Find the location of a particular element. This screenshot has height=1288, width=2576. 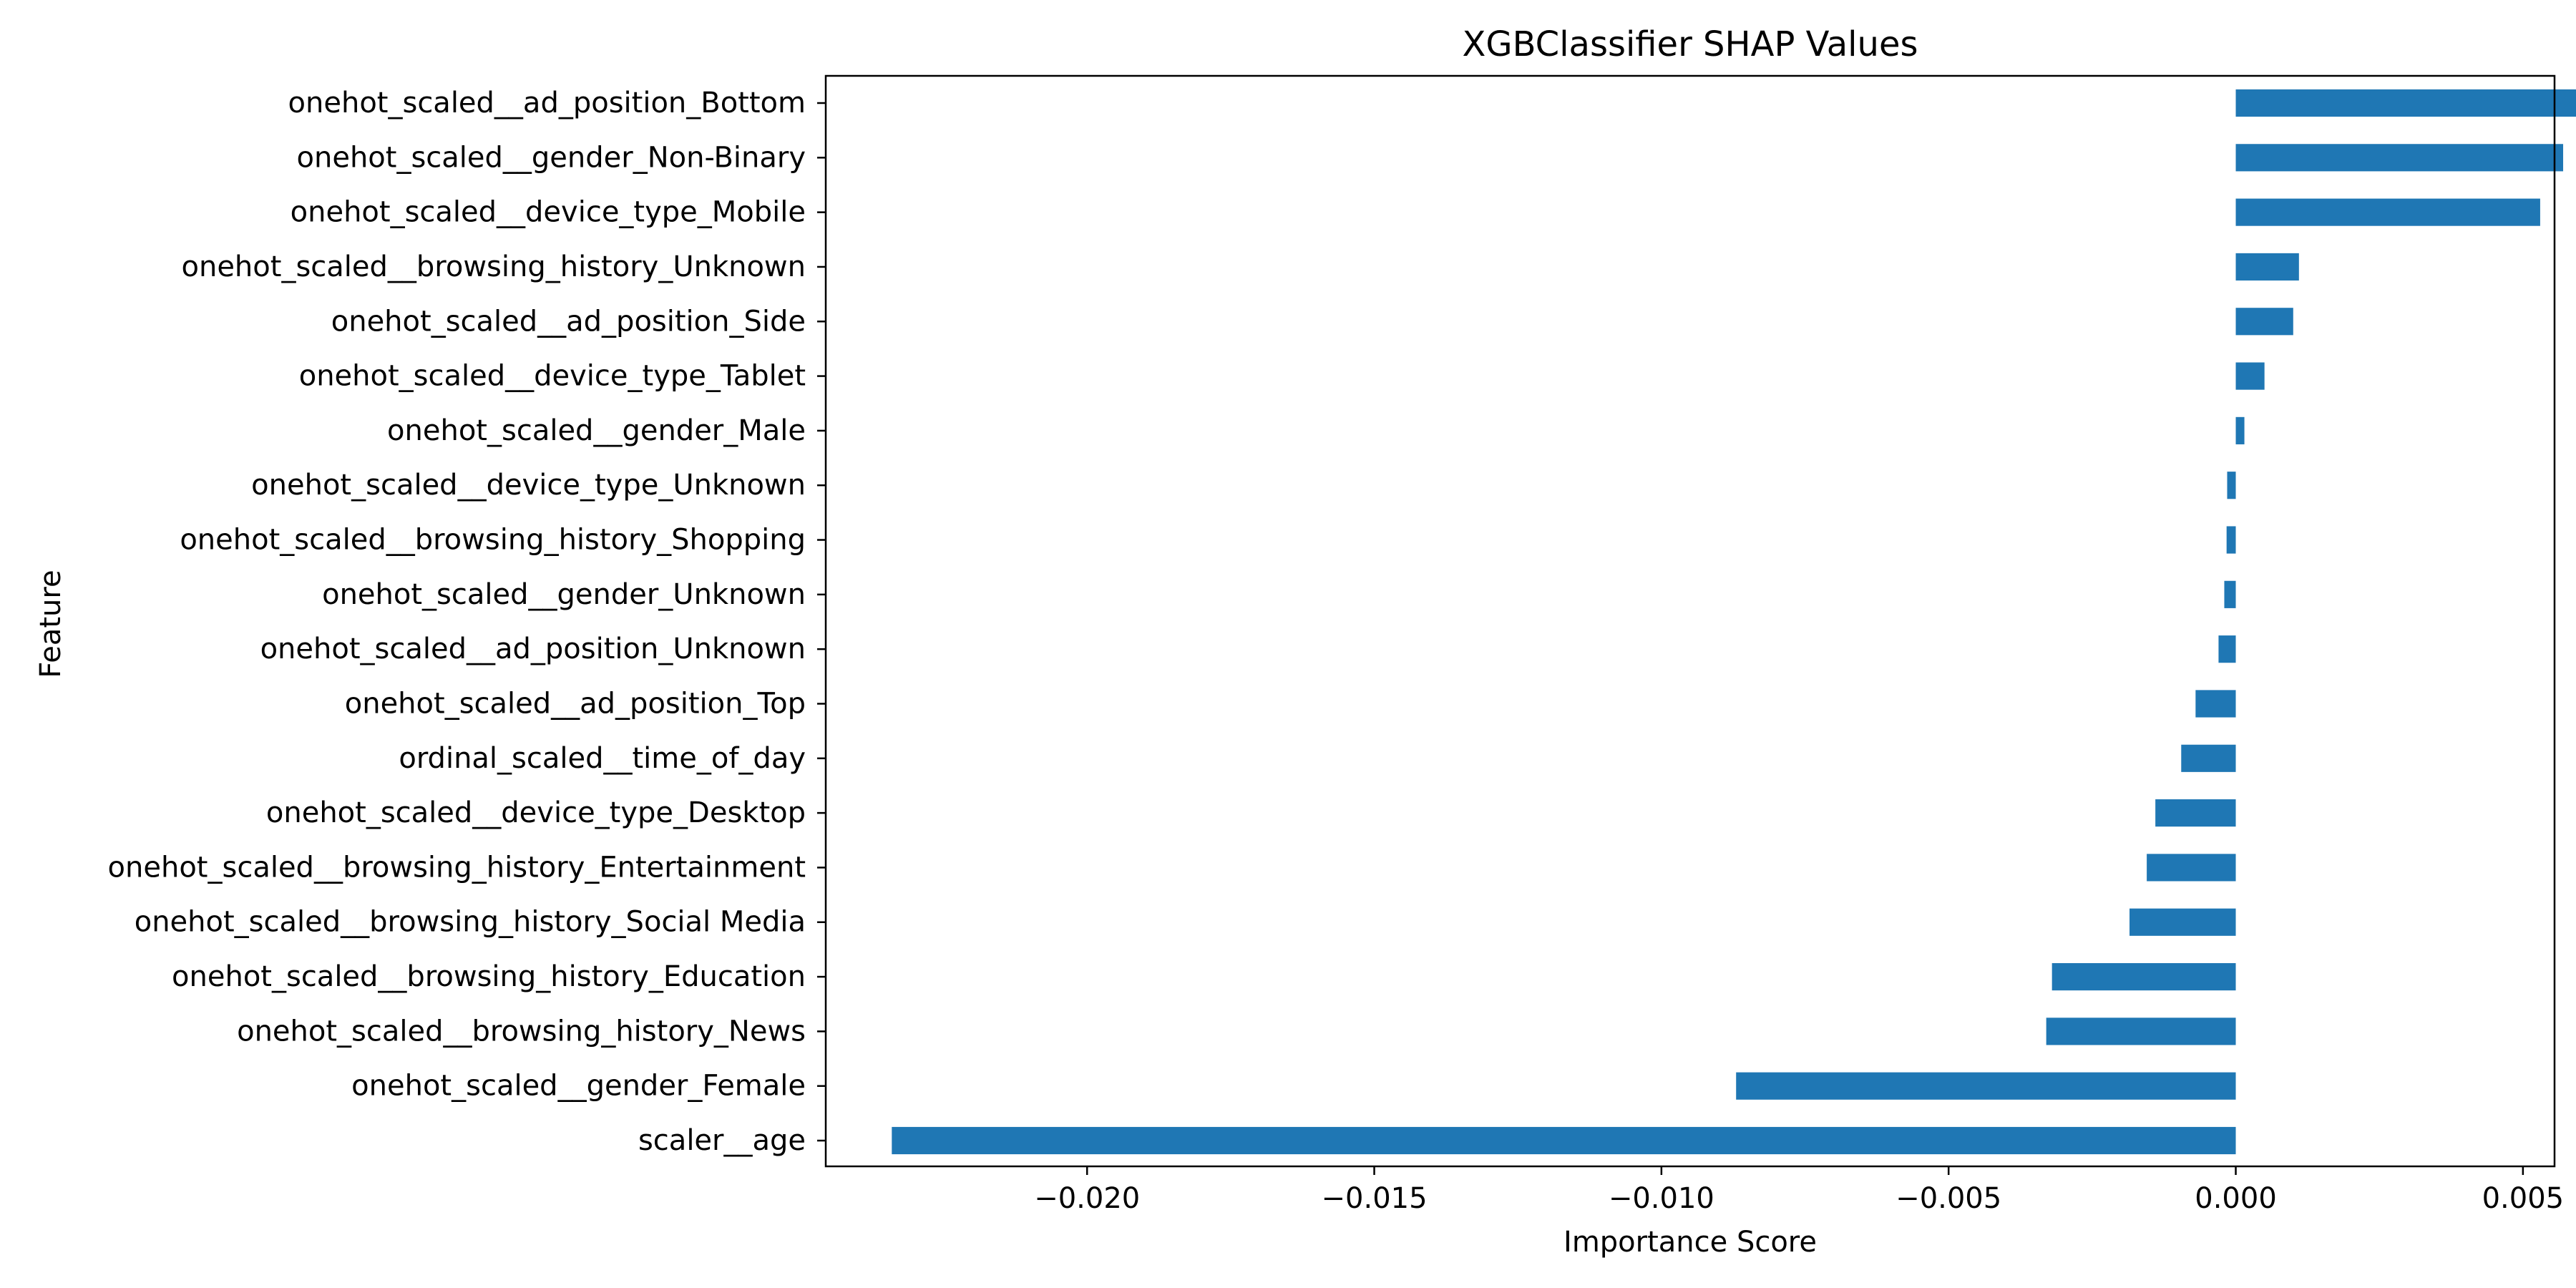

x-tick-label: −0.005 is located at coordinates (1948, 1198).